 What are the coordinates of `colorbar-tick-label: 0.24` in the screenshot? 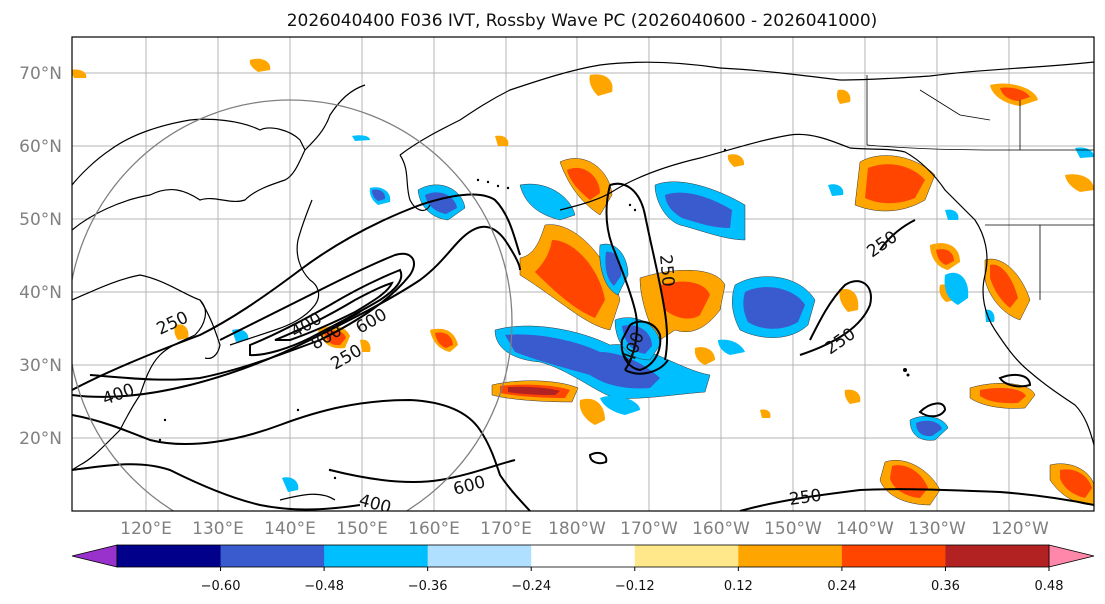 It's located at (841, 586).